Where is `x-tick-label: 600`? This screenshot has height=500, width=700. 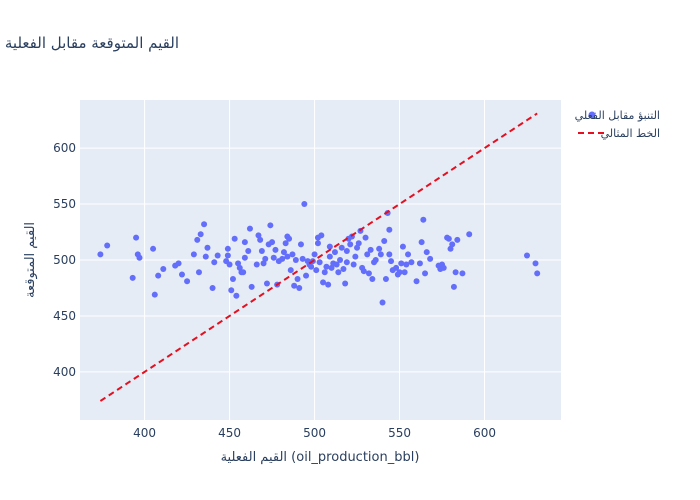 x-tick-label: 600 is located at coordinates (484, 433).